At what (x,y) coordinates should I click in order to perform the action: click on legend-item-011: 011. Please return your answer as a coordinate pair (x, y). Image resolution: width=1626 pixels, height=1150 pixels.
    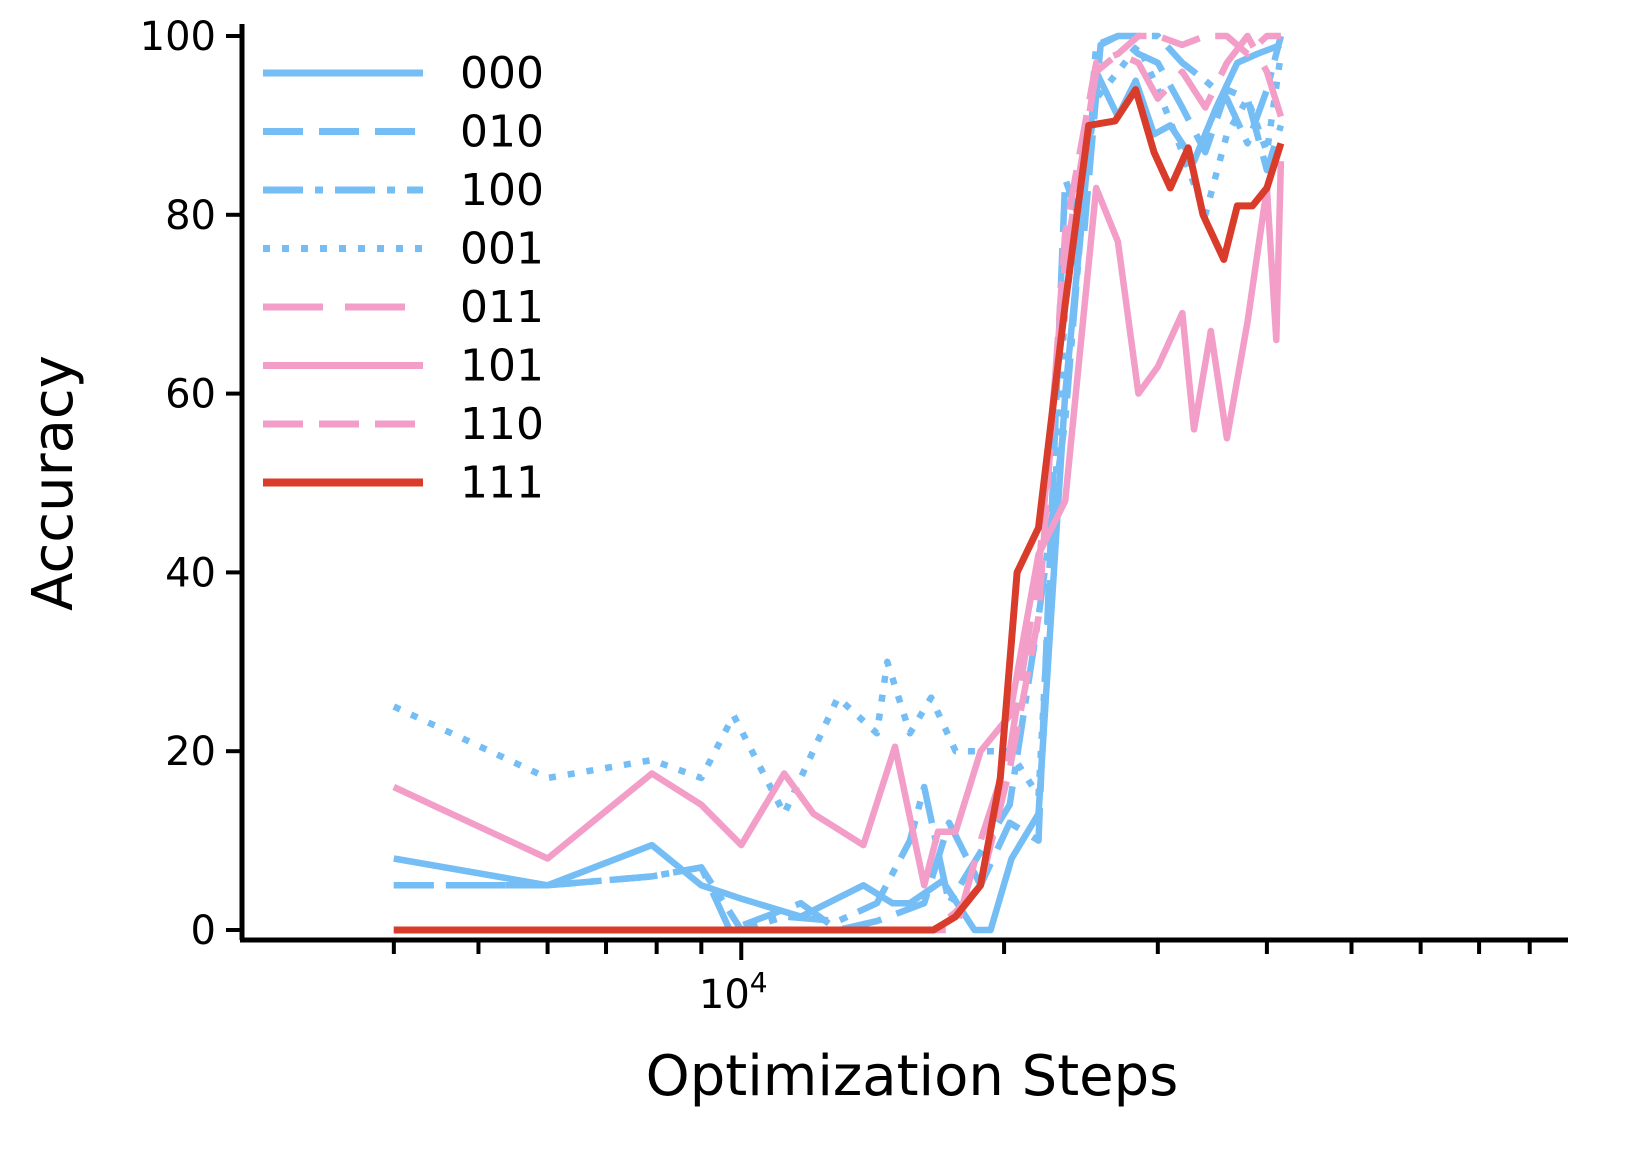
    Looking at the image, I should click on (403, 307).